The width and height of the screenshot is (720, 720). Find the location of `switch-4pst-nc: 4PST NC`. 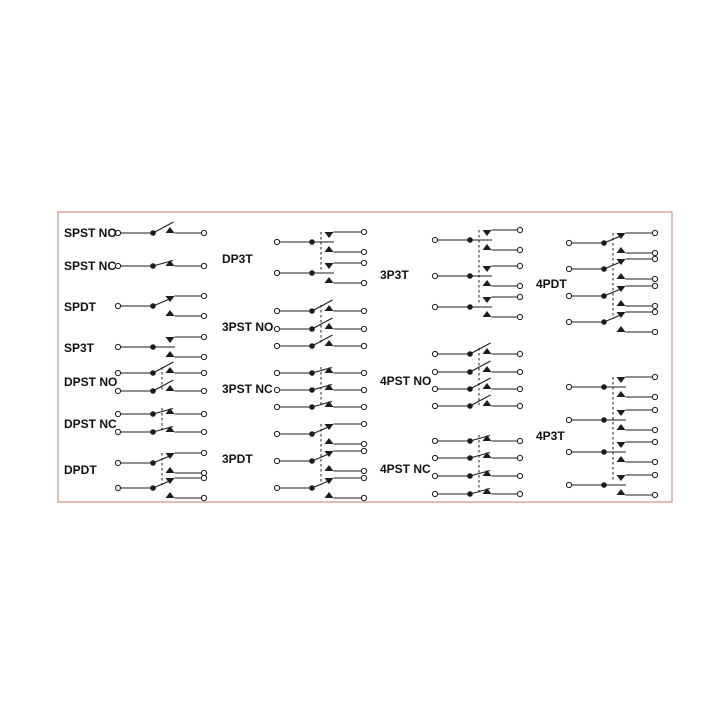

switch-4pst-nc: 4PST NC is located at coordinates (452, 466).